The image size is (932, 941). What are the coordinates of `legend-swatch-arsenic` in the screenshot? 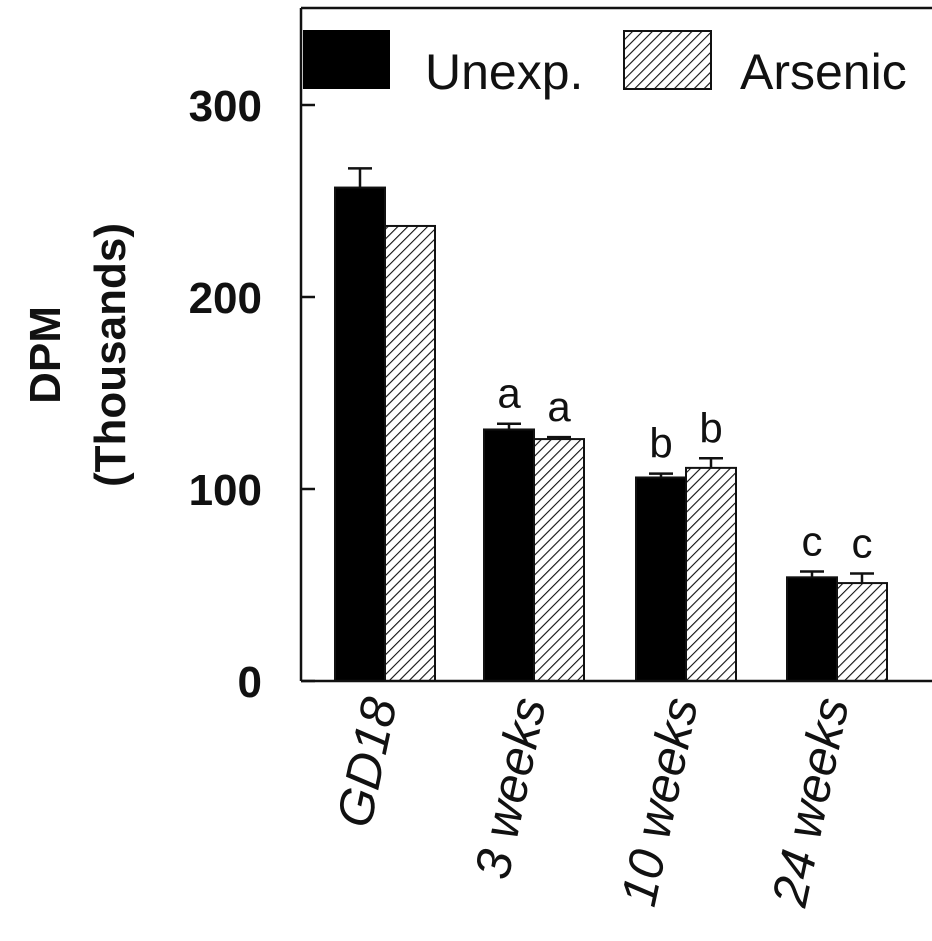 It's located at (667, 60).